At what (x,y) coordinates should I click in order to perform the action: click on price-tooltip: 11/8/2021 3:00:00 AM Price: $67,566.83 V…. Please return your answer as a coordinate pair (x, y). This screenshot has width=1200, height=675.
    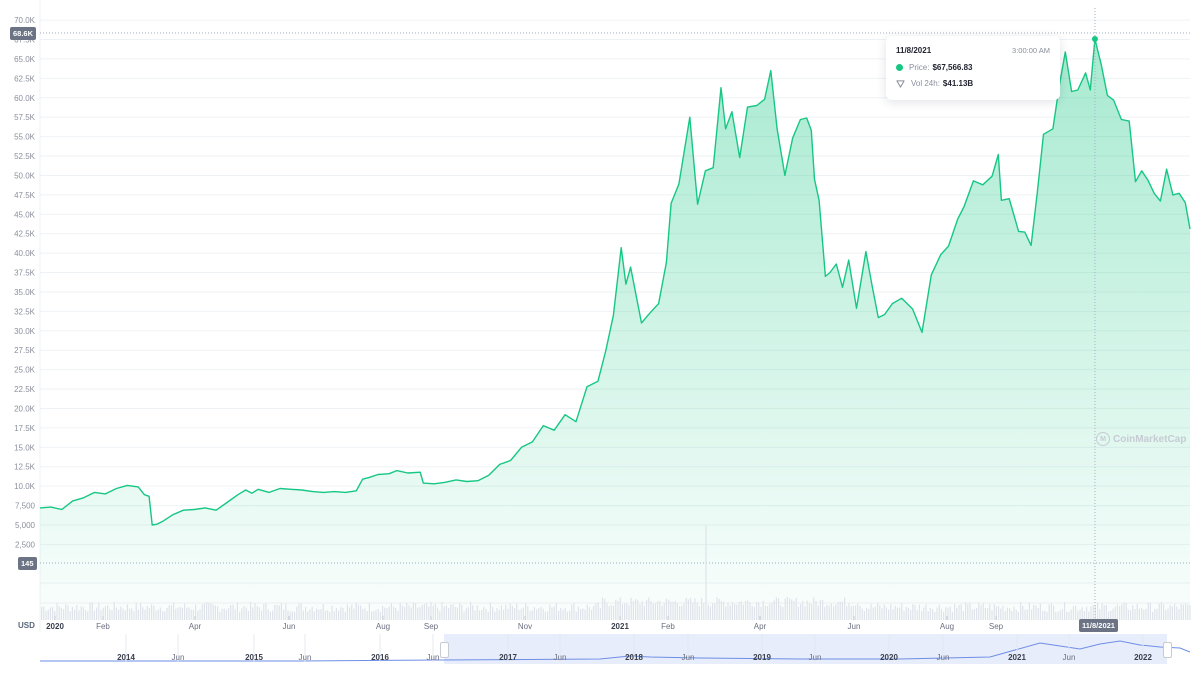
    Looking at the image, I should click on (973, 68).